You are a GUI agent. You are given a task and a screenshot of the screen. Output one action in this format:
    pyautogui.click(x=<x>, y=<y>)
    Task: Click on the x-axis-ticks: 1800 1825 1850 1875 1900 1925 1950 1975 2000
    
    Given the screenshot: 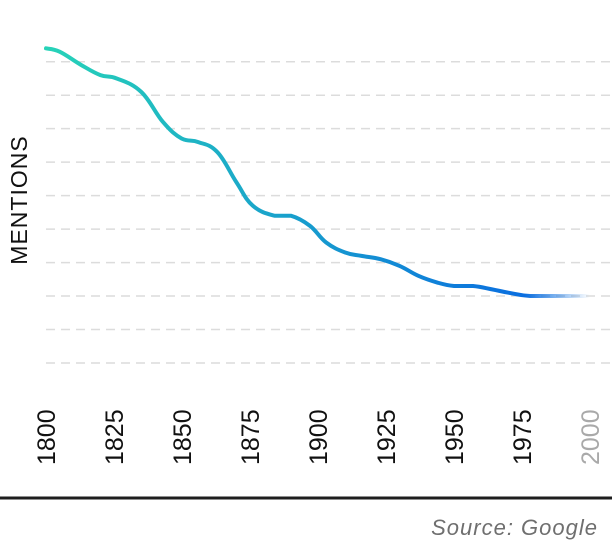 What is the action you would take?
    pyautogui.click(x=319, y=437)
    